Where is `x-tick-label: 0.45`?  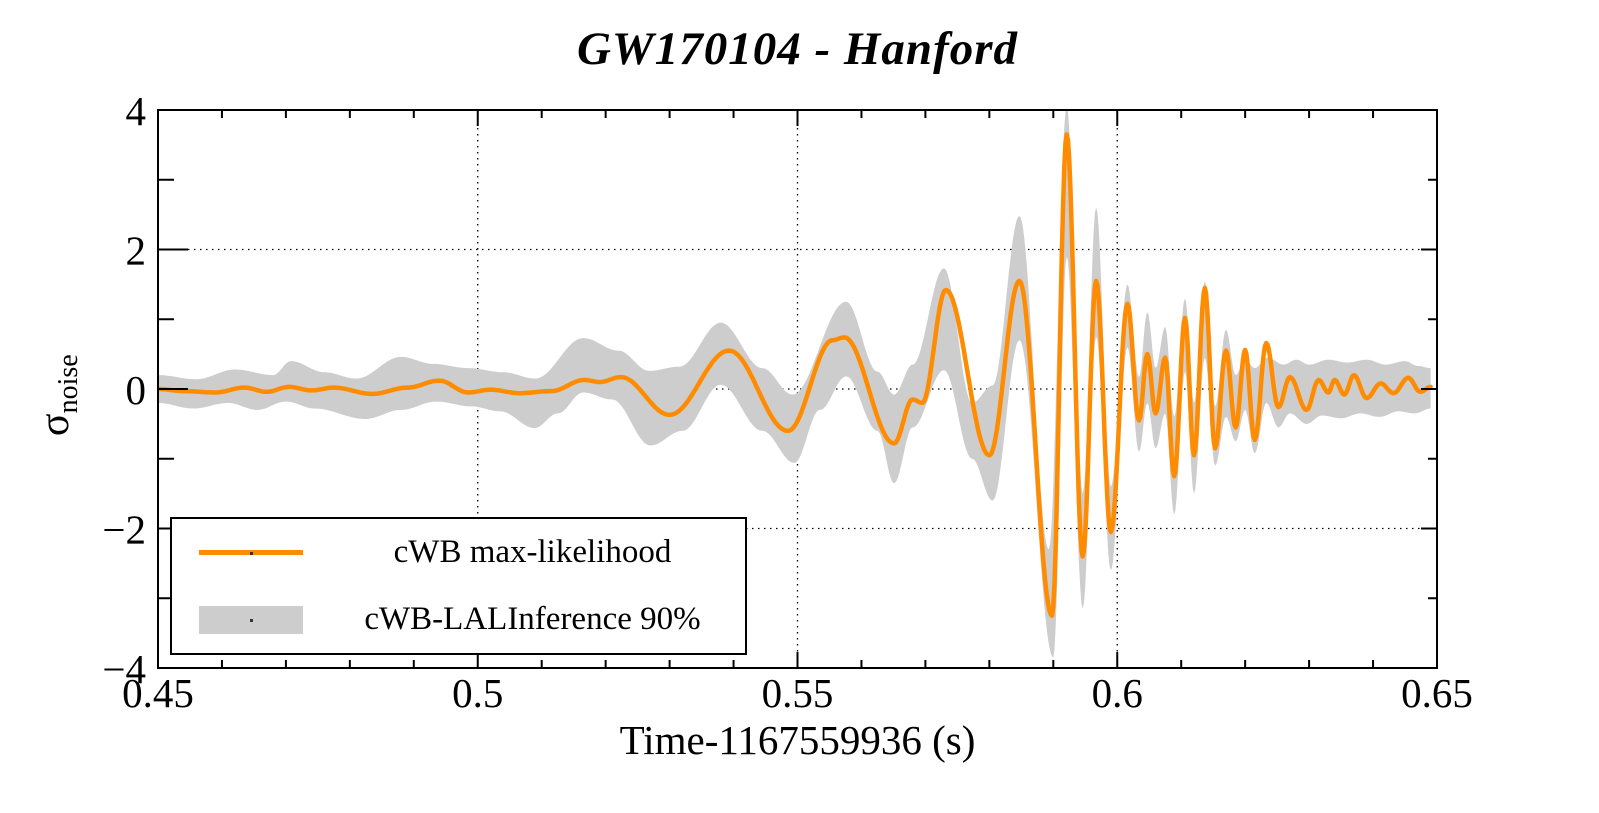 x-tick-label: 0.45 is located at coordinates (158, 693).